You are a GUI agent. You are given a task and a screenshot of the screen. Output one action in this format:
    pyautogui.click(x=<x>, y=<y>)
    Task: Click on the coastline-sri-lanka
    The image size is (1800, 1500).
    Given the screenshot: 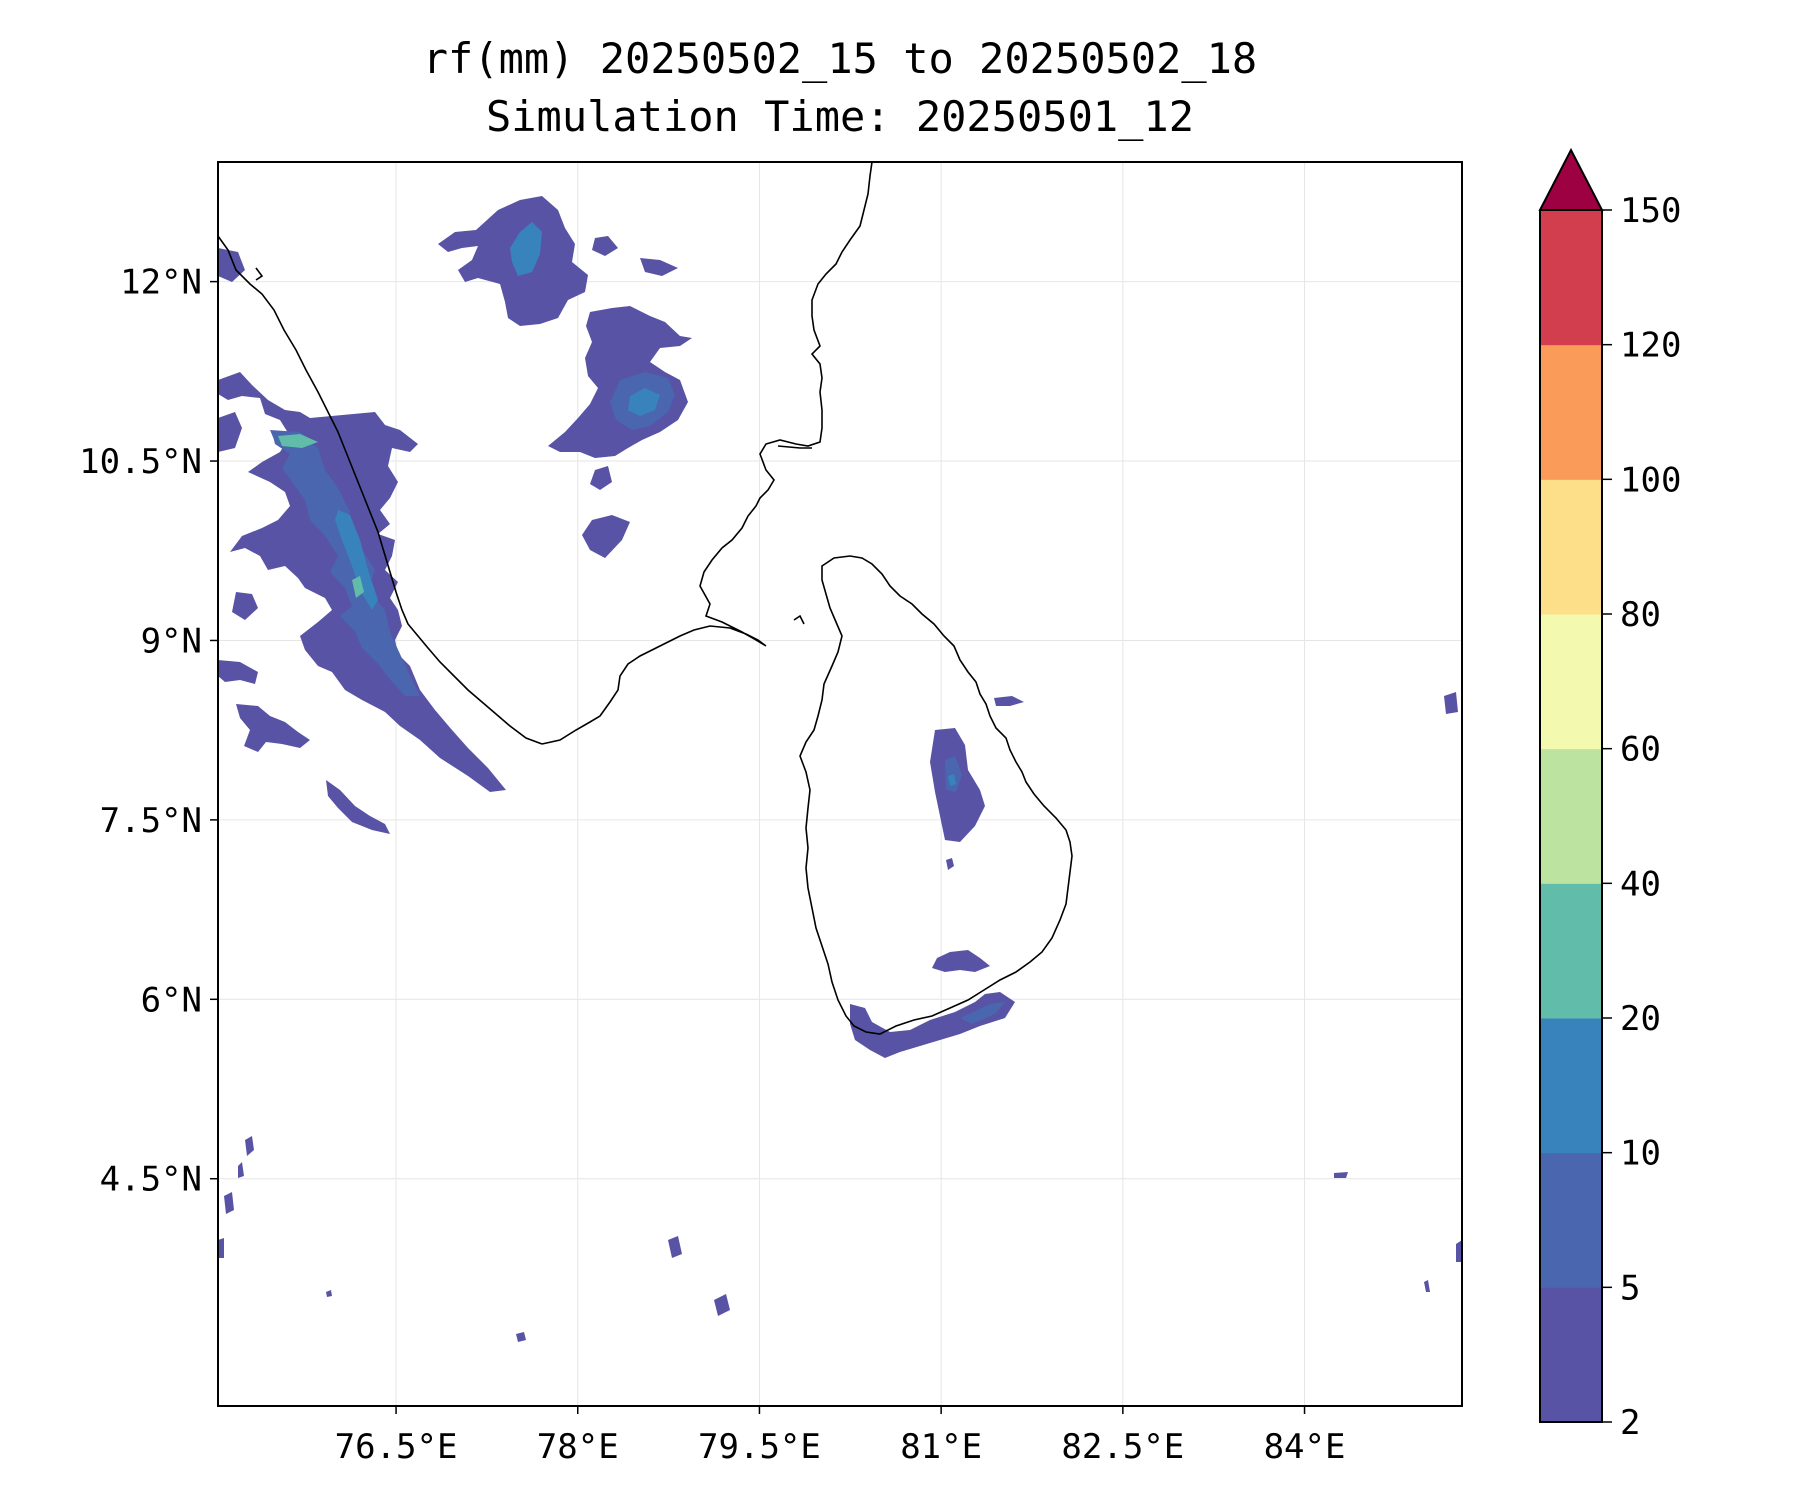 What is the action you would take?
    pyautogui.click(x=936, y=795)
    